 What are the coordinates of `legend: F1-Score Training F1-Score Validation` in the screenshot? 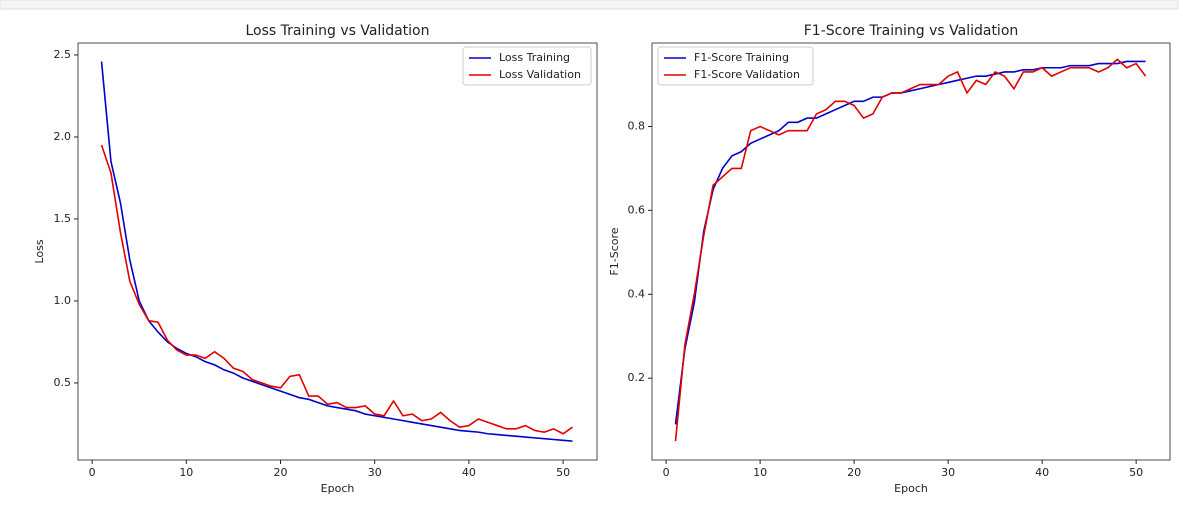 It's located at (735, 66).